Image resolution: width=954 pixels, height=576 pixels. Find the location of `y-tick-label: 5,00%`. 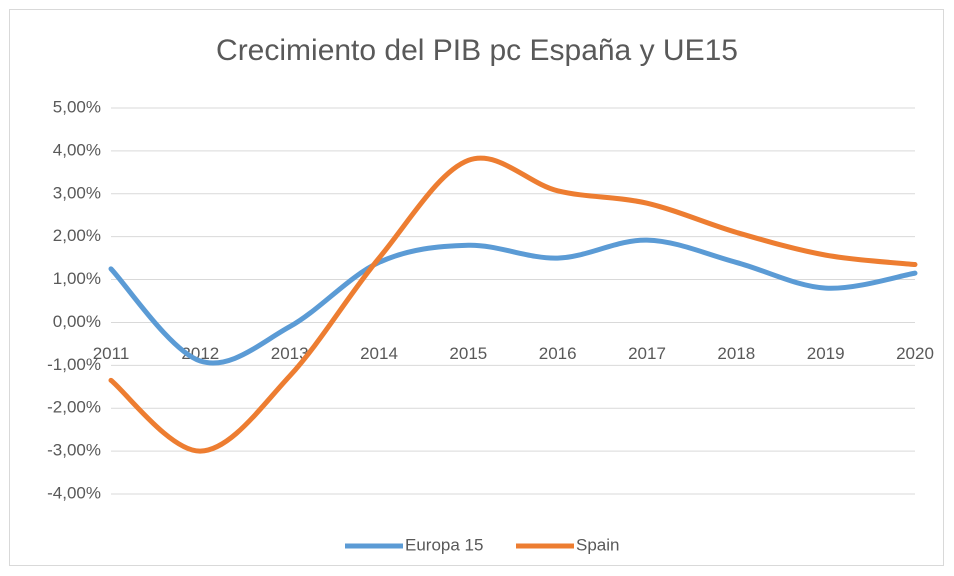

y-tick-label: 5,00% is located at coordinates (77, 106).